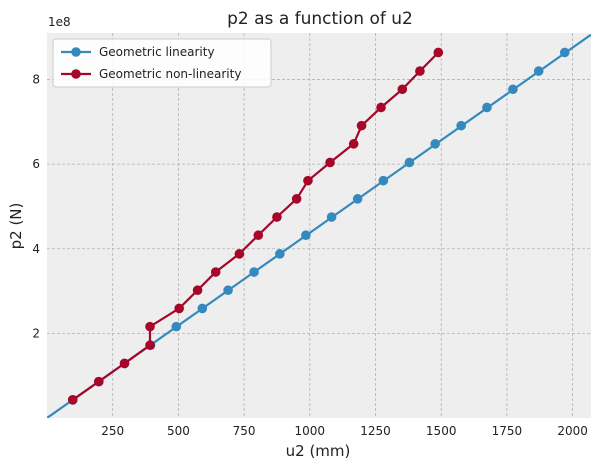 Image resolution: width=600 pixels, height=470 pixels. I want to click on x-tick-label: 750, so click(244, 431).